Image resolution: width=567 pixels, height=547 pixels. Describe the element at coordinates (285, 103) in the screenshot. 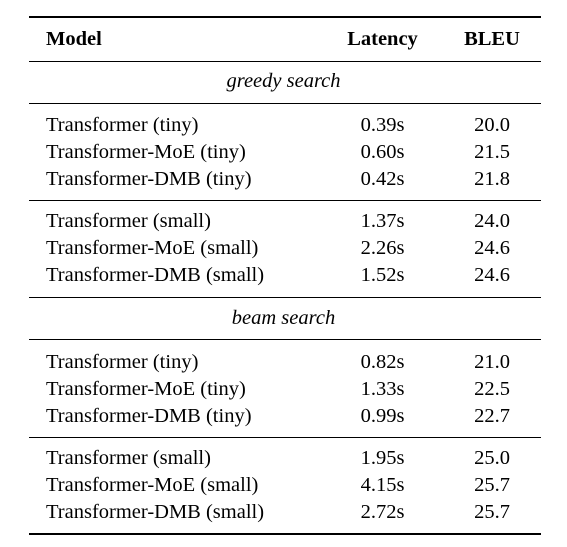

I see `section-rule-greedy` at that location.